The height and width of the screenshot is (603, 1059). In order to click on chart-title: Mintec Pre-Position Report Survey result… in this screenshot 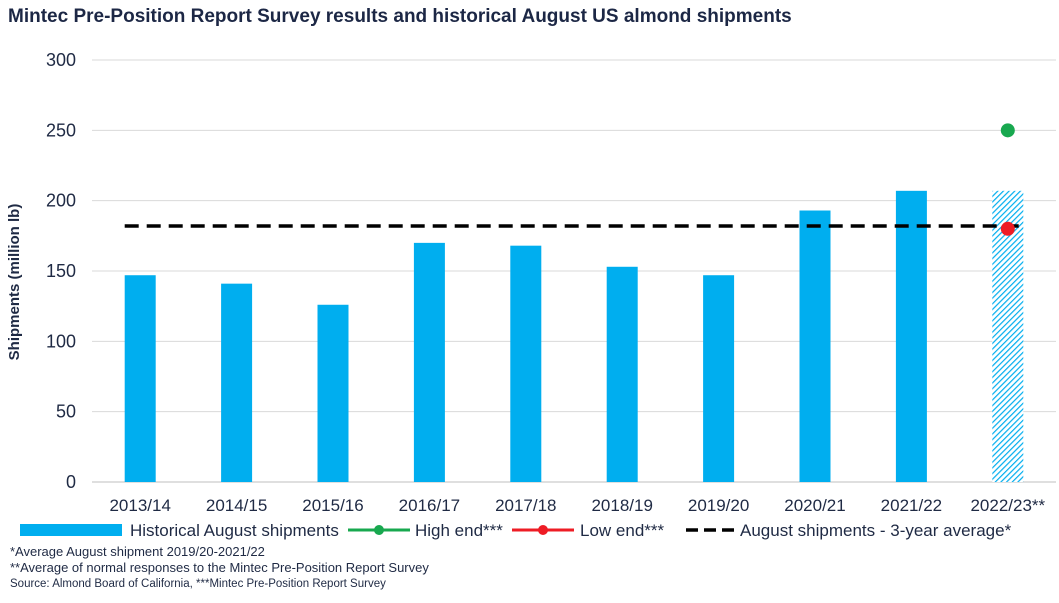, I will do `click(400, 16)`.